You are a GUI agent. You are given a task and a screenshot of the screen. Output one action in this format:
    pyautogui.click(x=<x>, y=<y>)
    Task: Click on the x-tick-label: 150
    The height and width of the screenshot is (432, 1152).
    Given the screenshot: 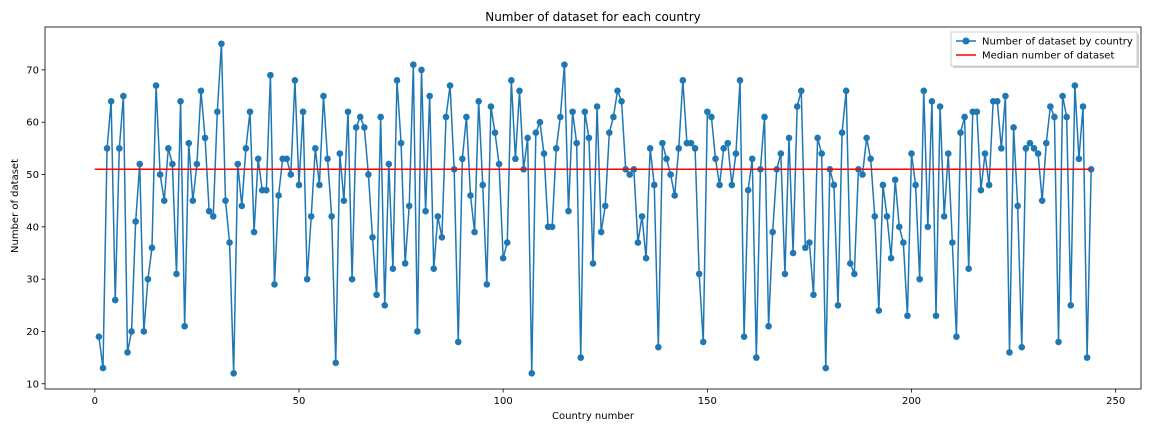 What is the action you would take?
    pyautogui.click(x=707, y=401)
    